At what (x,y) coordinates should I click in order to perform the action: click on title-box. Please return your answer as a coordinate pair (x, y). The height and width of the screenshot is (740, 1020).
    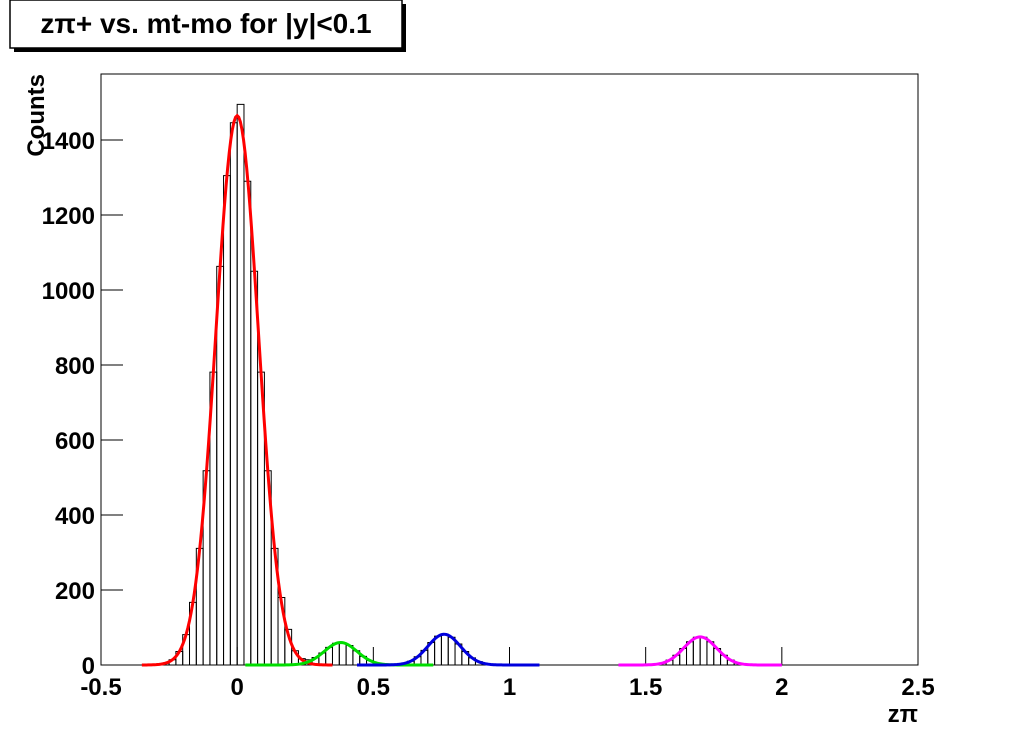
    Looking at the image, I should click on (206, 24).